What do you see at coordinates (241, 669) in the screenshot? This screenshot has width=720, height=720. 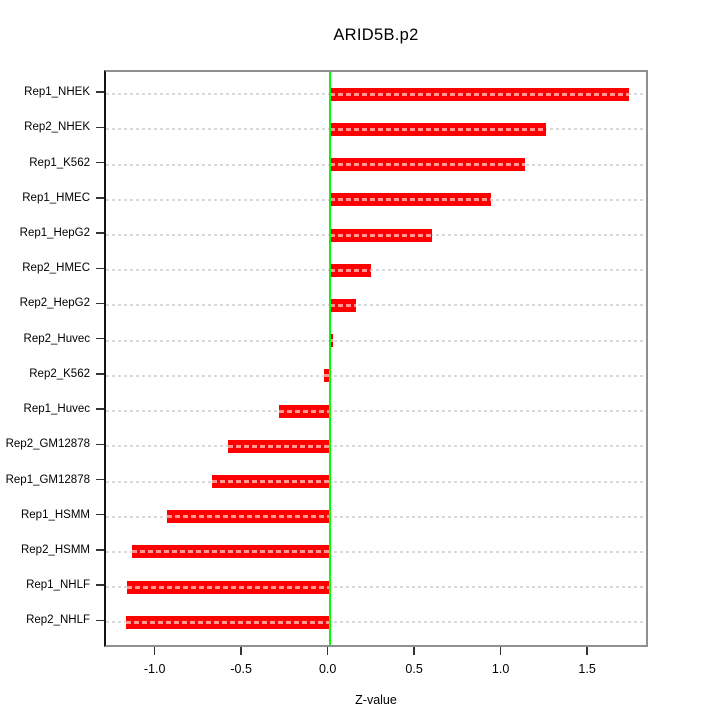 I see `x-tick-label: -0.5` at bounding box center [241, 669].